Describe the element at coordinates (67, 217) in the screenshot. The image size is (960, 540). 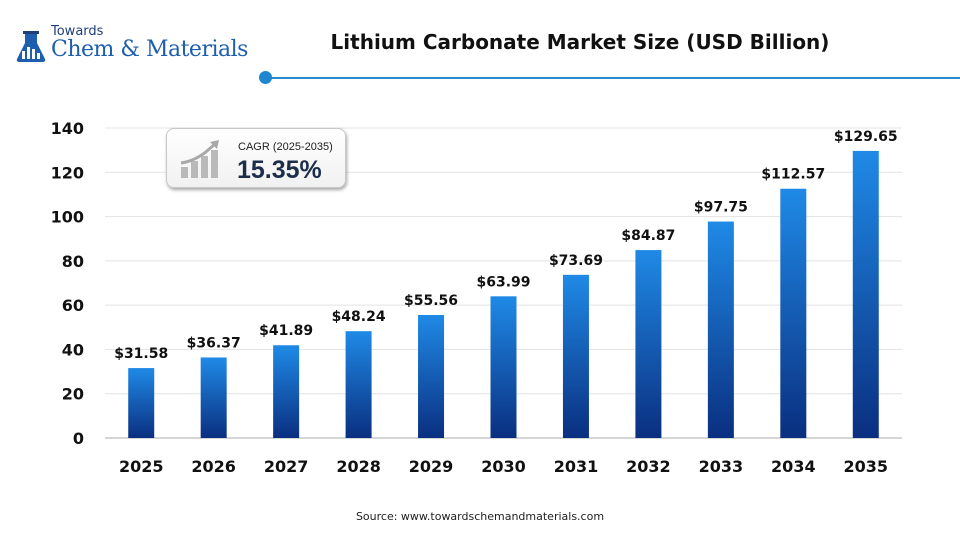
I see `y-tick-label: 100` at that location.